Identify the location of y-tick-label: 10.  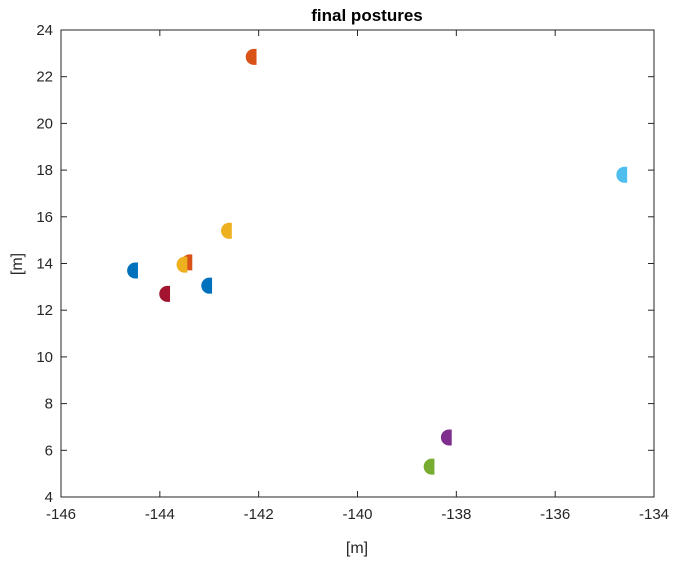
(44, 357).